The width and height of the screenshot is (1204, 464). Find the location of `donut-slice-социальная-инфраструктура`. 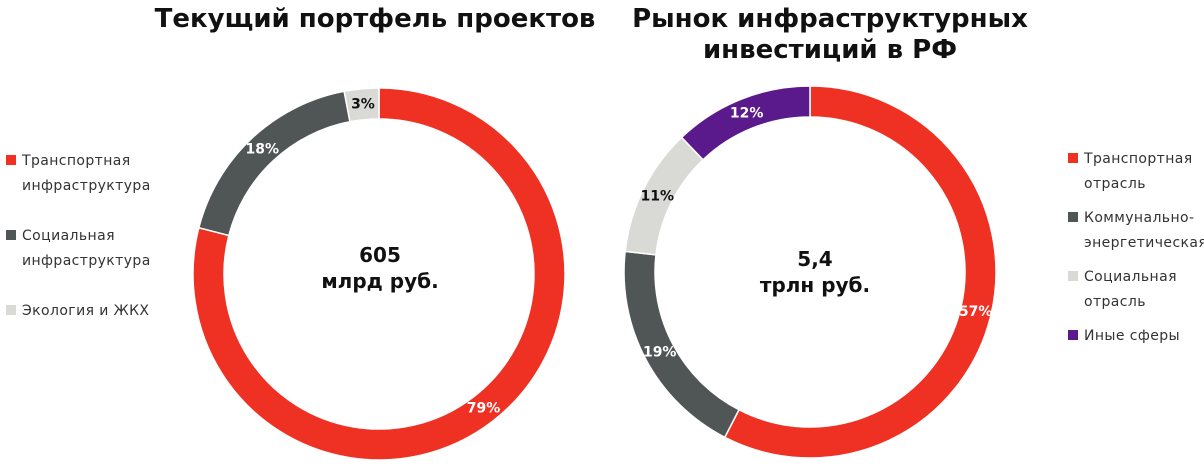

donut-slice-социальная-инфраструктура is located at coordinates (274, 163).